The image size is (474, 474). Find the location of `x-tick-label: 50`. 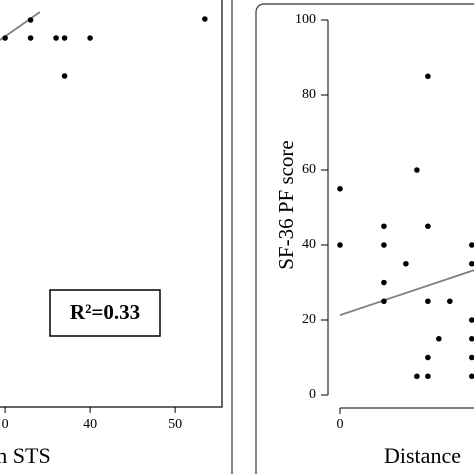

x-tick-label: 50 is located at coordinates (175, 424).